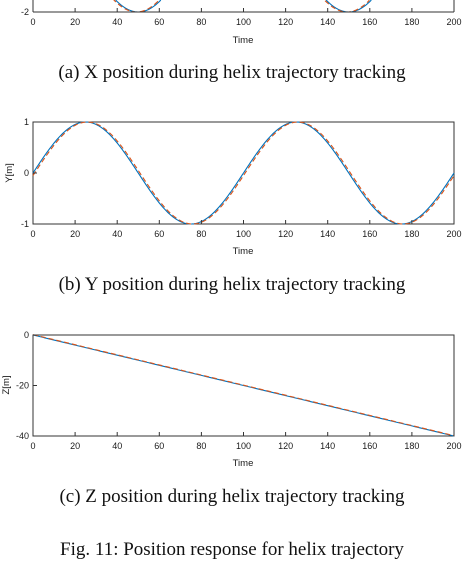  What do you see at coordinates (369, 234) in the screenshot?
I see `chart-y-xtick-label: 160` at bounding box center [369, 234].